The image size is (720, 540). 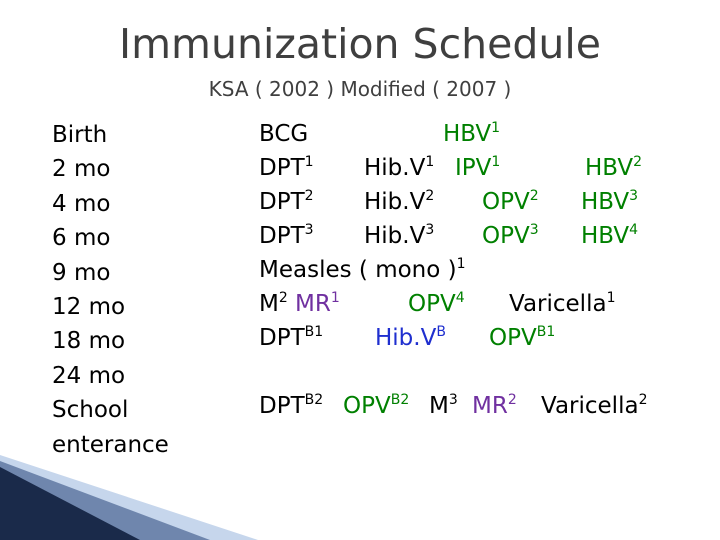 What do you see at coordinates (494, 405) in the screenshot?
I see `vaccine-mr-school: MR2` at bounding box center [494, 405].